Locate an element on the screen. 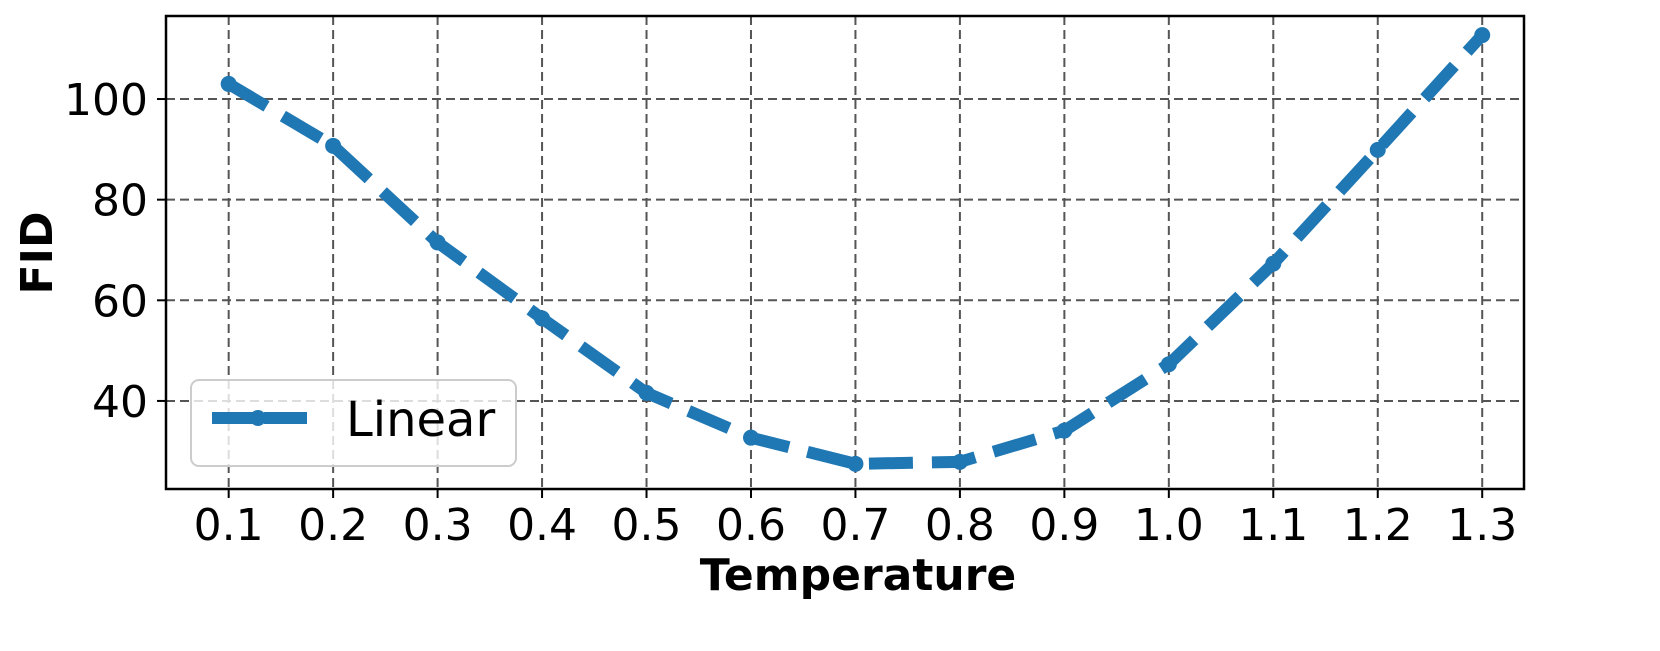 The image size is (1660, 651). y-tick-label: 80 is located at coordinates (120, 201).